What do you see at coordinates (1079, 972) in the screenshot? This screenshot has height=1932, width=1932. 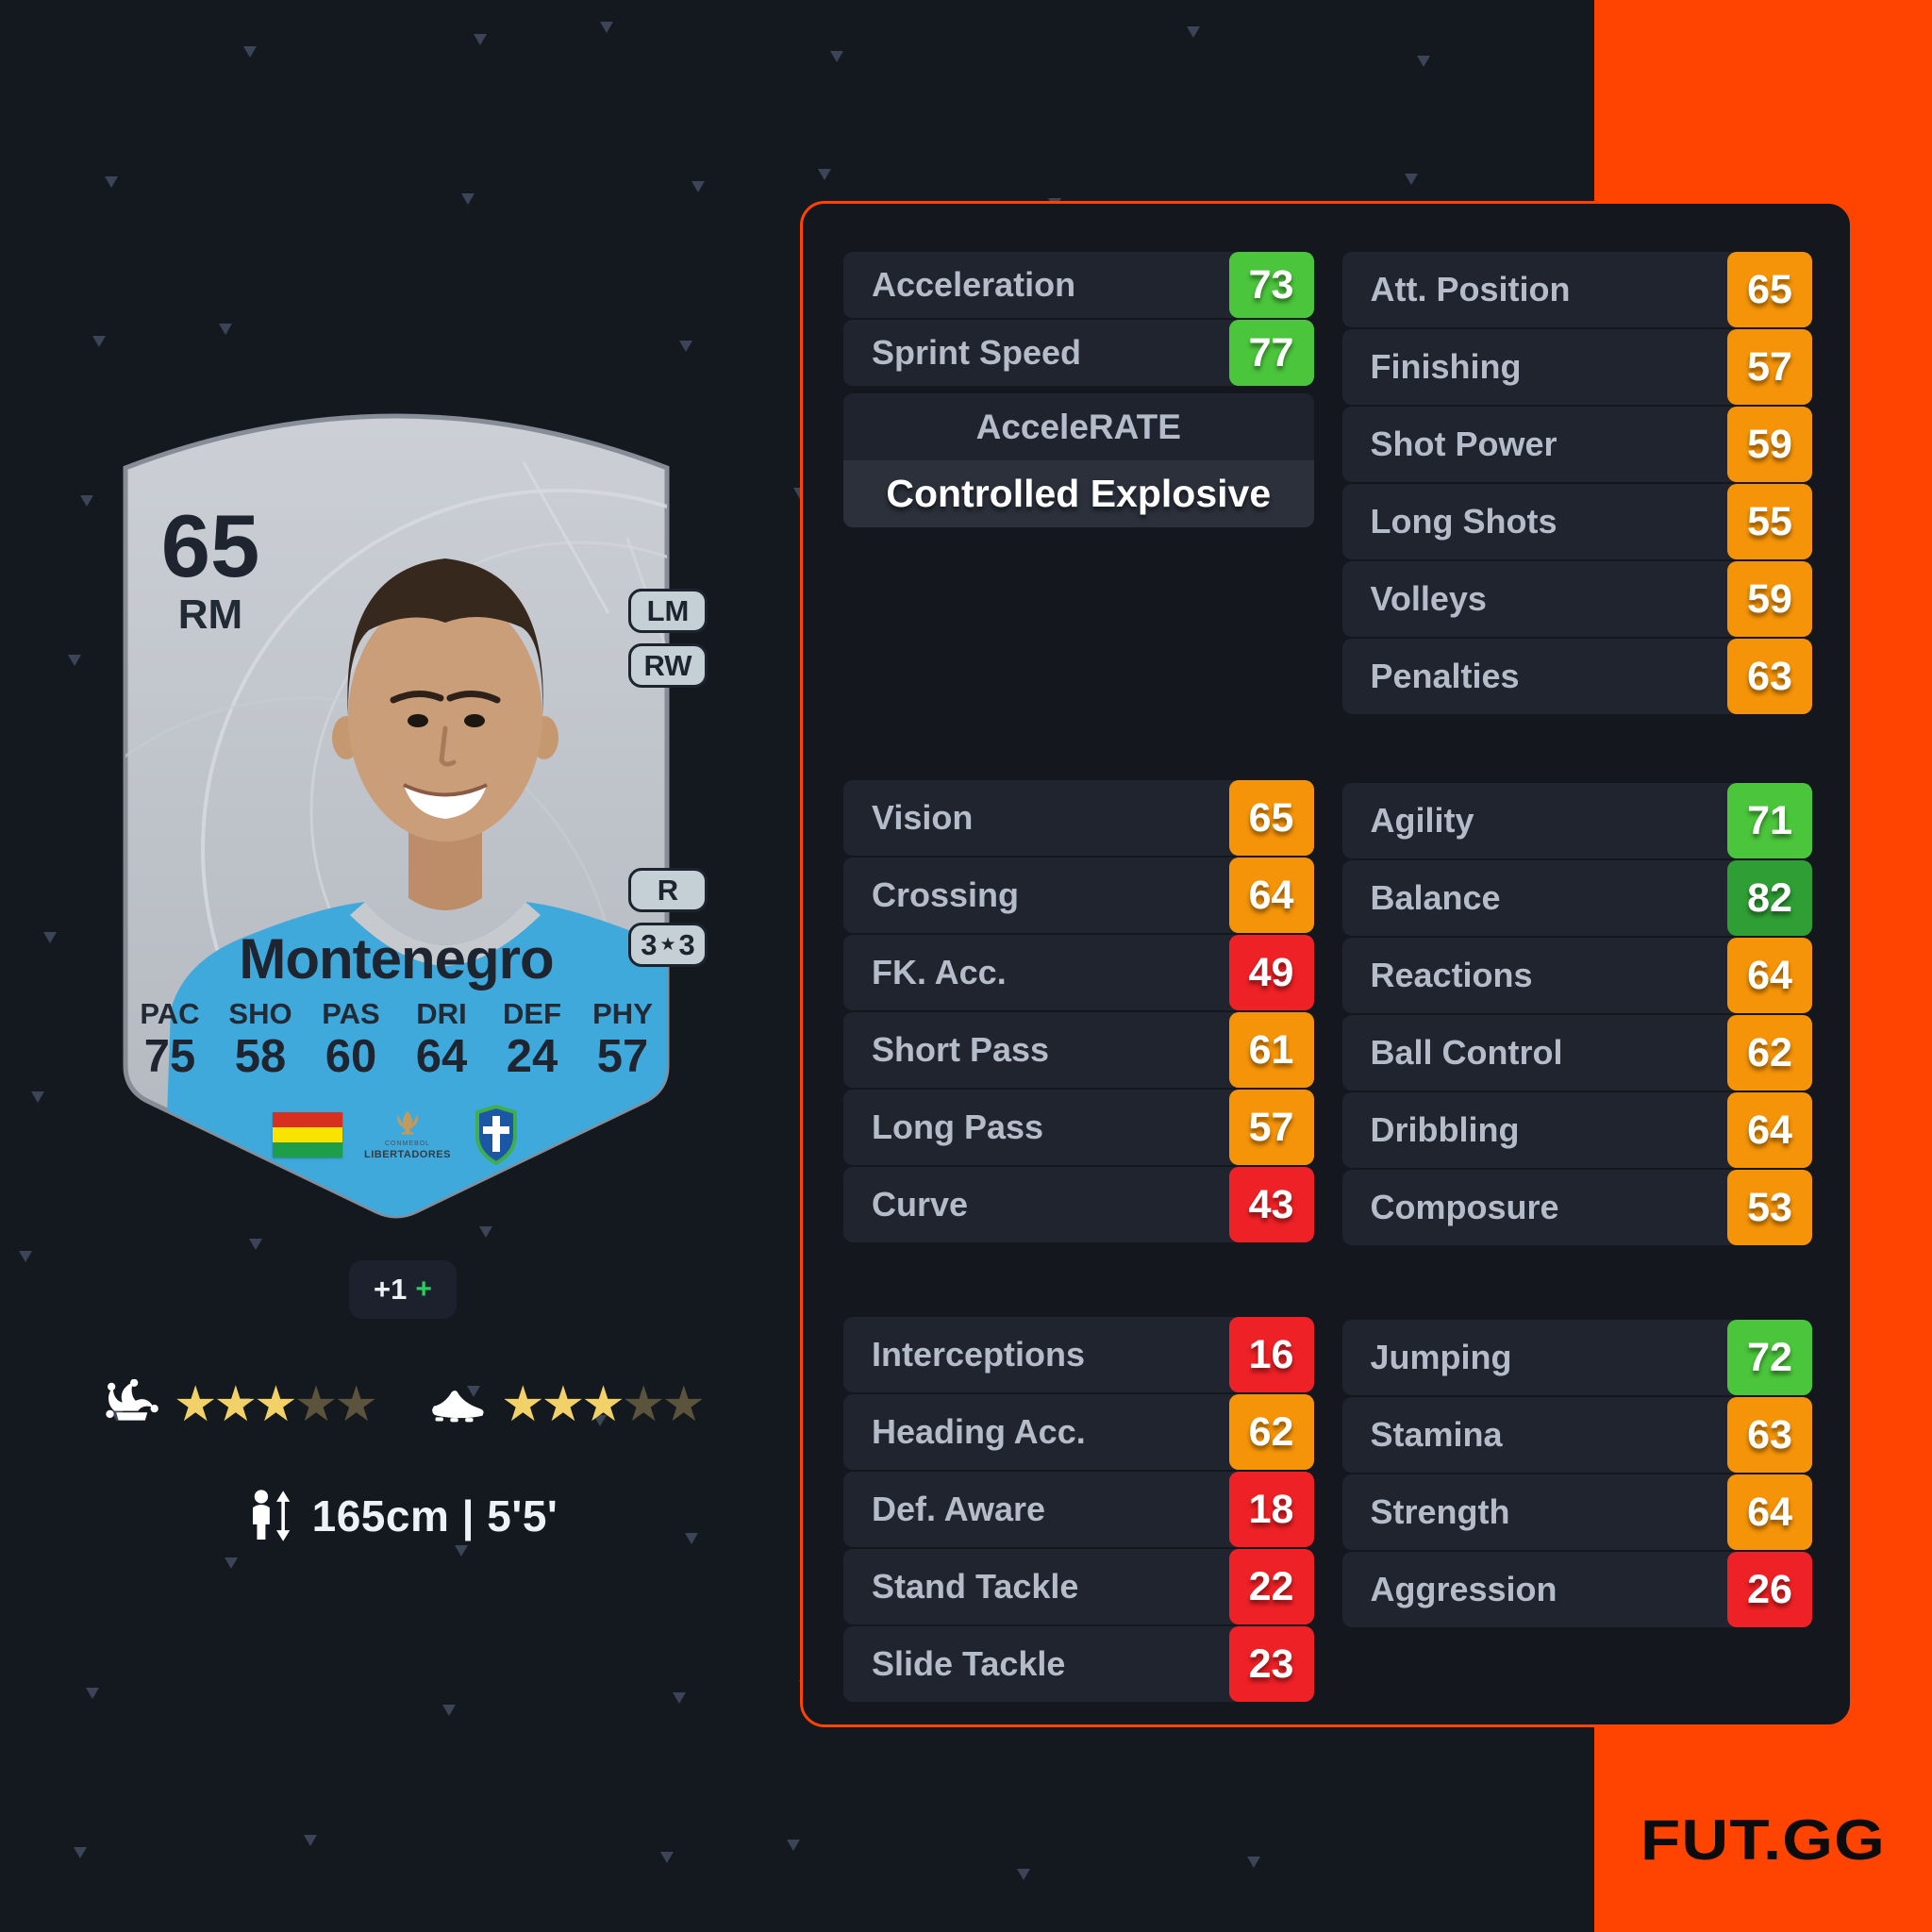 I see `stat-row: FK. Acc. 49` at bounding box center [1079, 972].